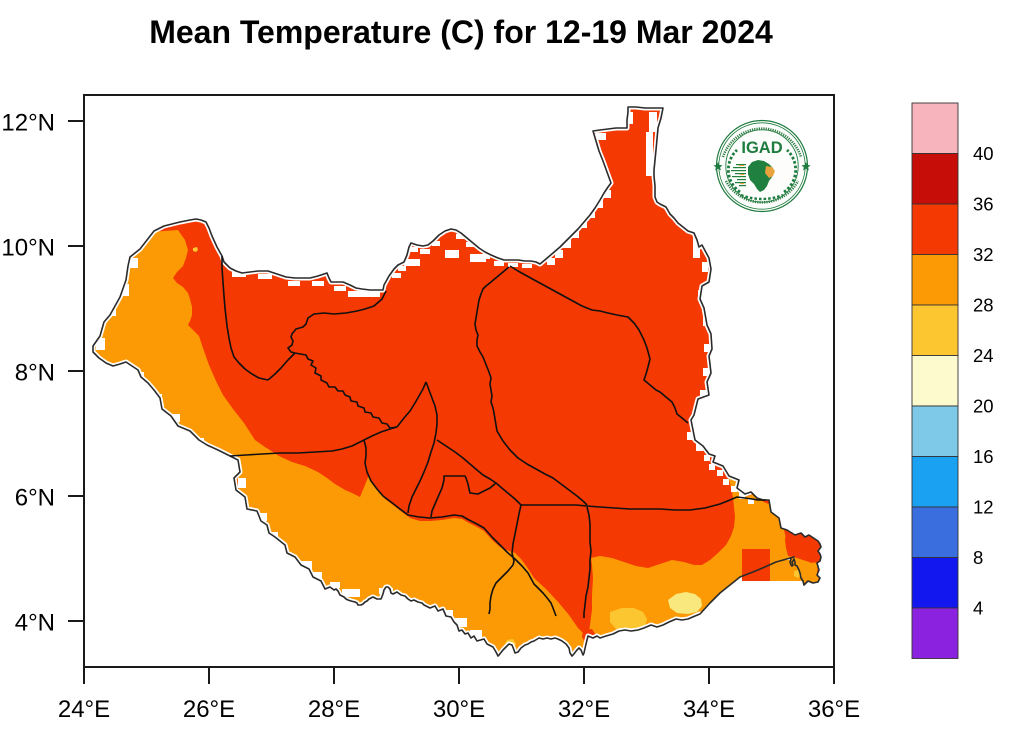  What do you see at coordinates (35, 623) in the screenshot?
I see `svg-text: 4°N` at bounding box center [35, 623].